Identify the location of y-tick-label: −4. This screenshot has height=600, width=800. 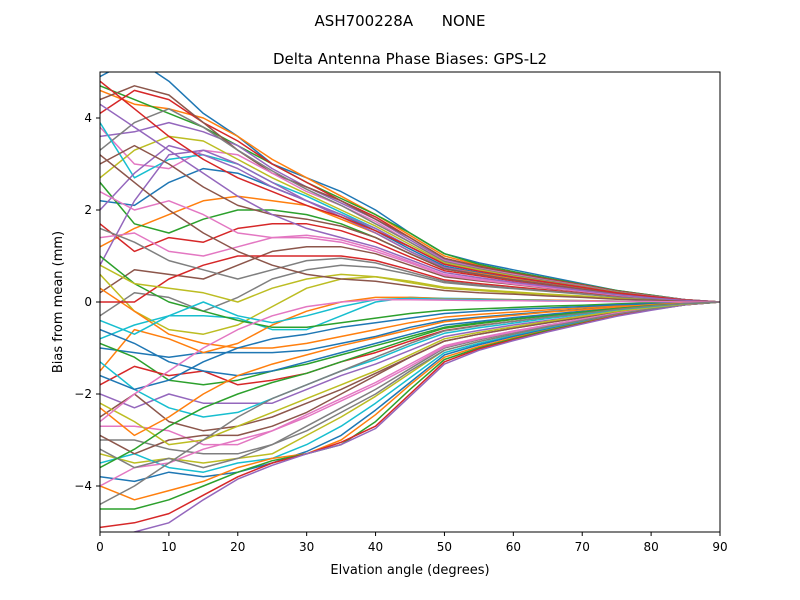
(83, 486).